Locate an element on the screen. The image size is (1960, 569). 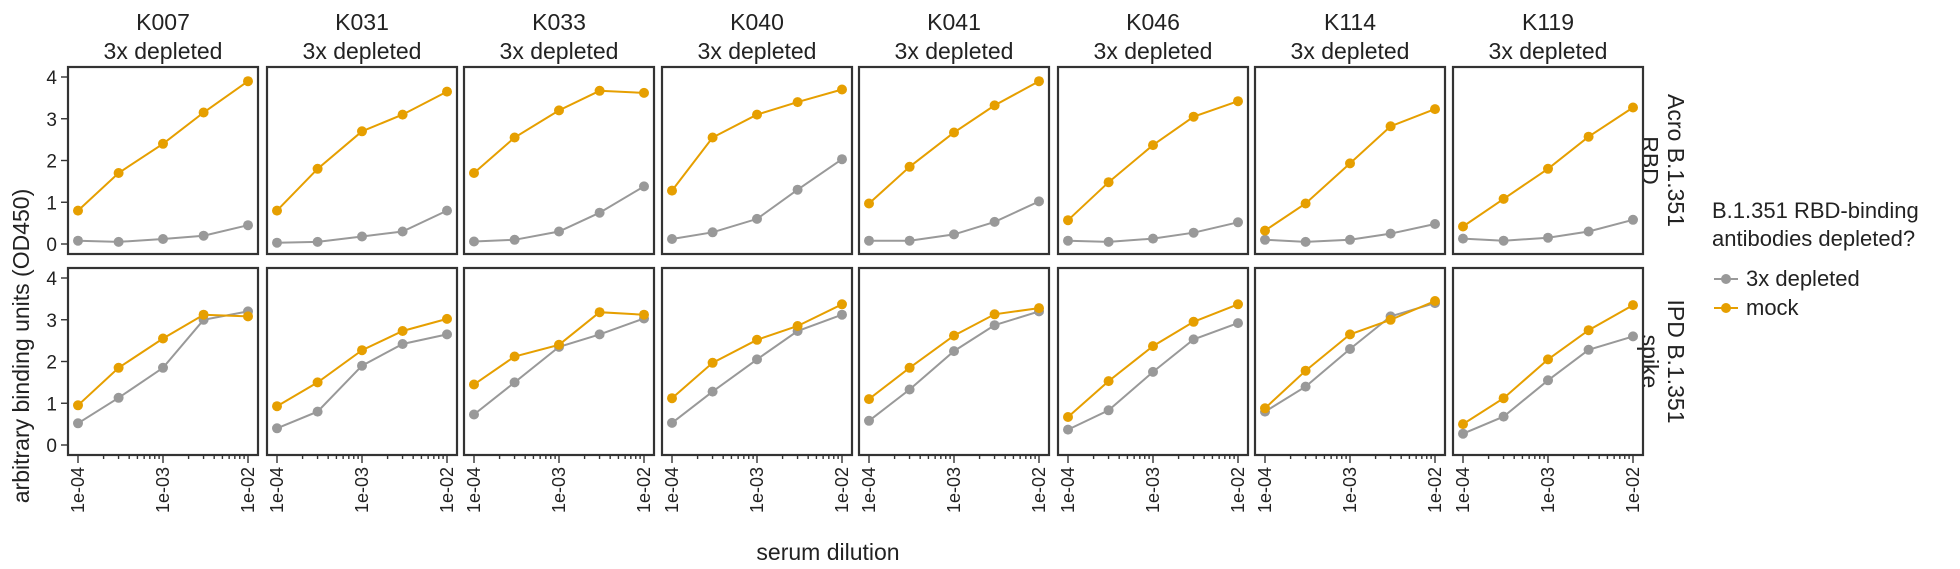
column-title-K040: K040 is located at coordinates (757, 22).